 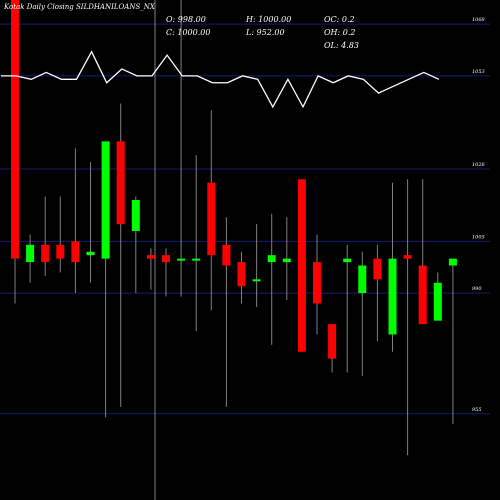 What do you see at coordinates (479, 215) in the screenshot?
I see `y-axis-ticks: 1068 1053 1026 1005 990 955` at bounding box center [479, 215].